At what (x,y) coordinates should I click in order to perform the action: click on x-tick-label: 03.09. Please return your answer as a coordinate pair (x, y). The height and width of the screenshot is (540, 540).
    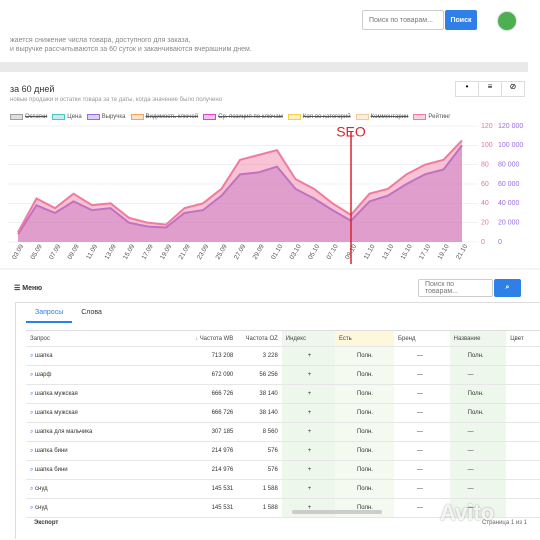
    Looking at the image, I should click on (18, 252).